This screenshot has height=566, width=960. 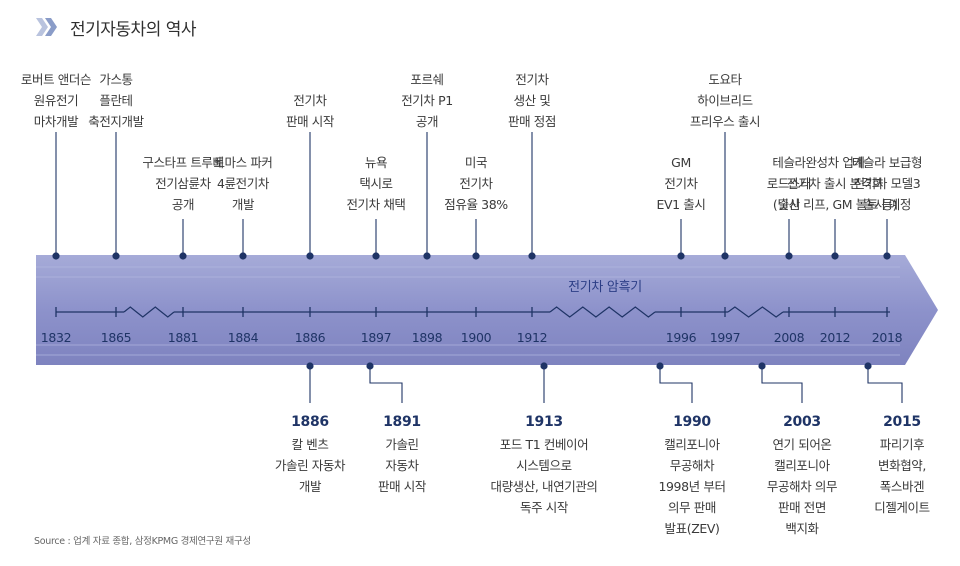 What do you see at coordinates (427, 337) in the screenshot?
I see `year-label: 1898` at bounding box center [427, 337].